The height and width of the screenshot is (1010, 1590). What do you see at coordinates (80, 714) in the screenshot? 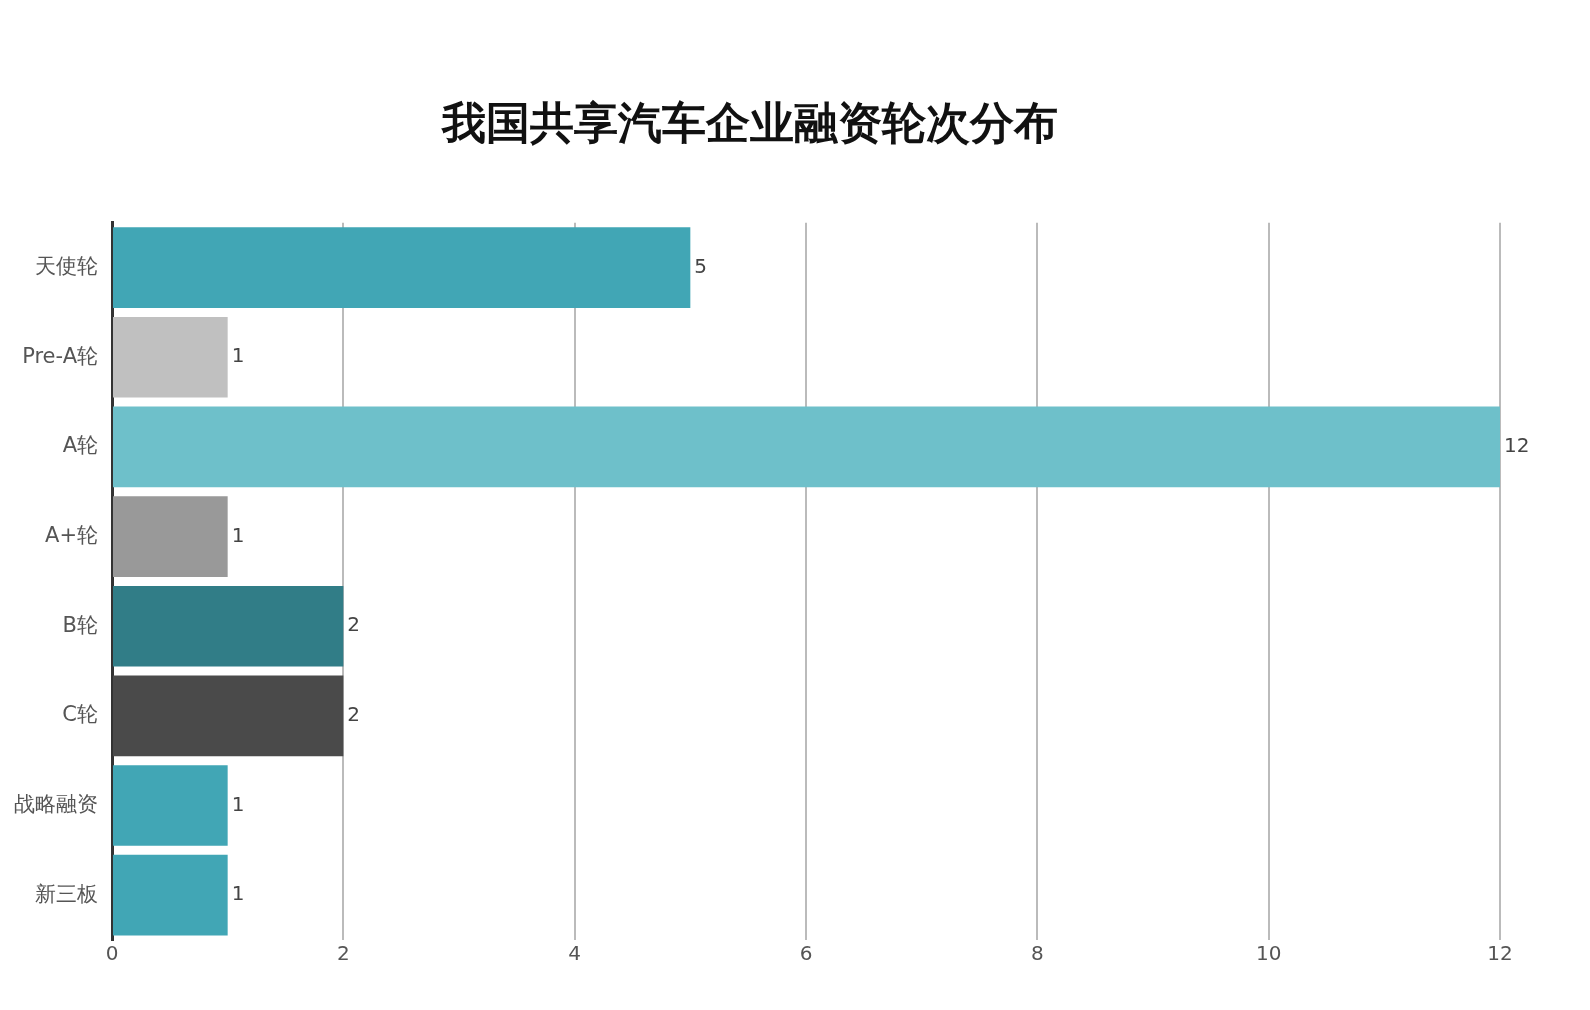
I see `y-tick-label: C轮` at bounding box center [80, 714].